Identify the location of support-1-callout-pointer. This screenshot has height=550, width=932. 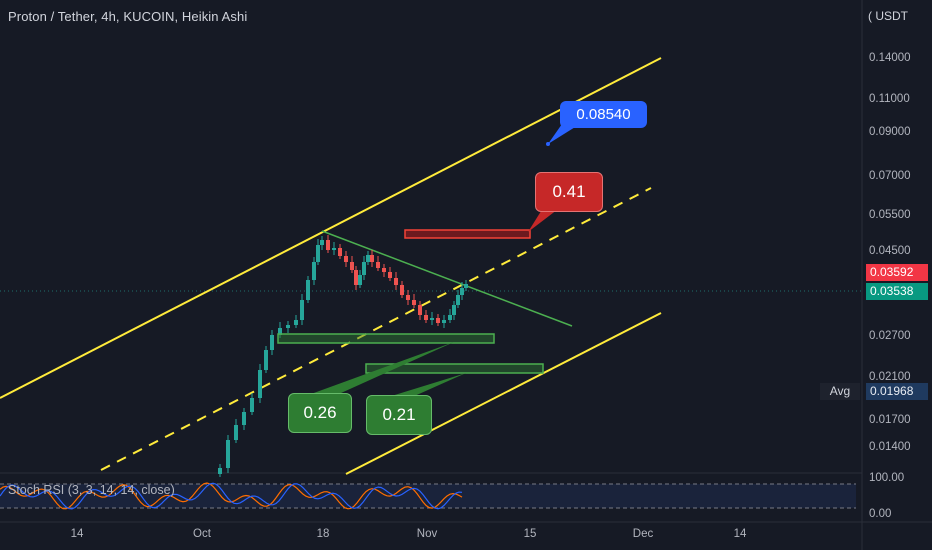
(377, 370).